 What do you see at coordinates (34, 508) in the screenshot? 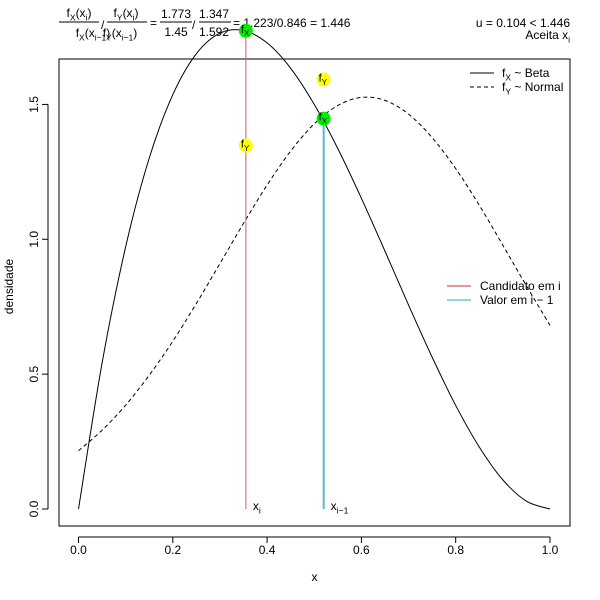
I see `y-tick-label: 0.0` at bounding box center [34, 508].